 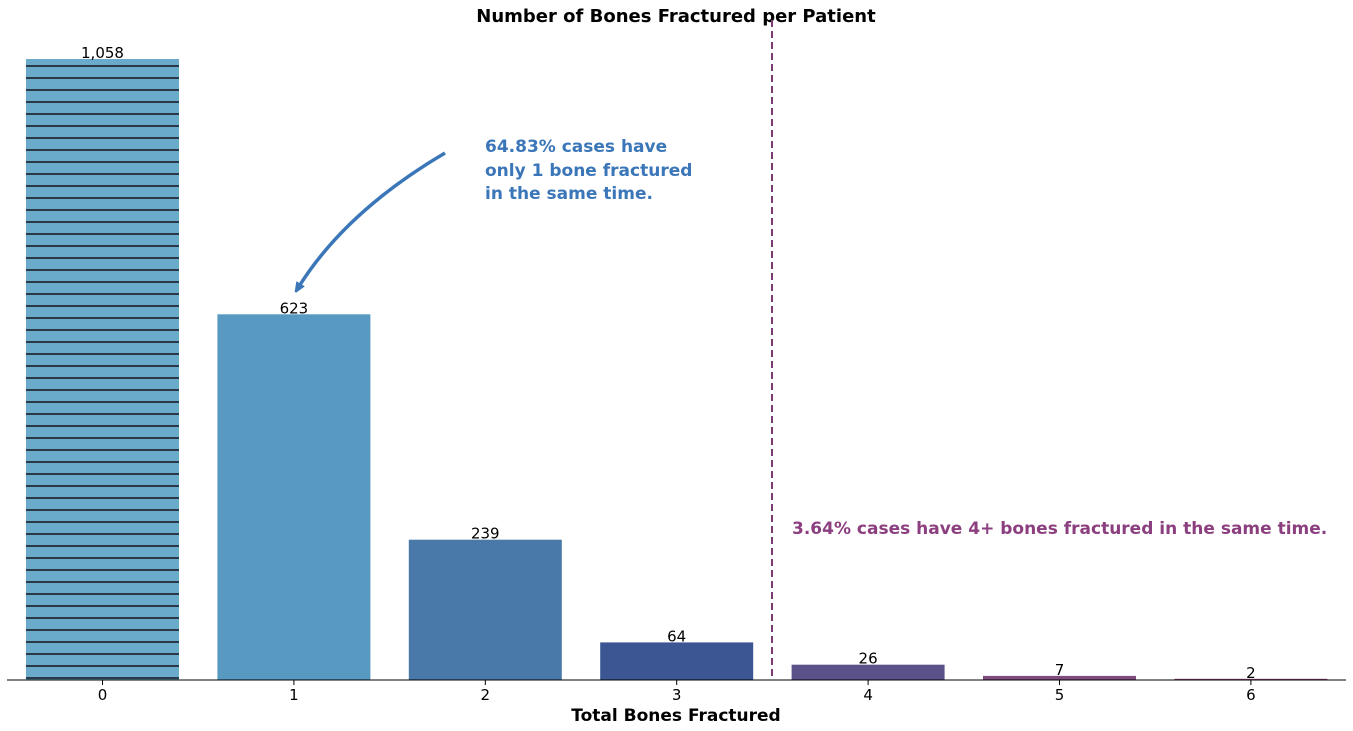 What do you see at coordinates (569, 194) in the screenshot?
I see `annotation-blue-line-3: in the same time.` at bounding box center [569, 194].